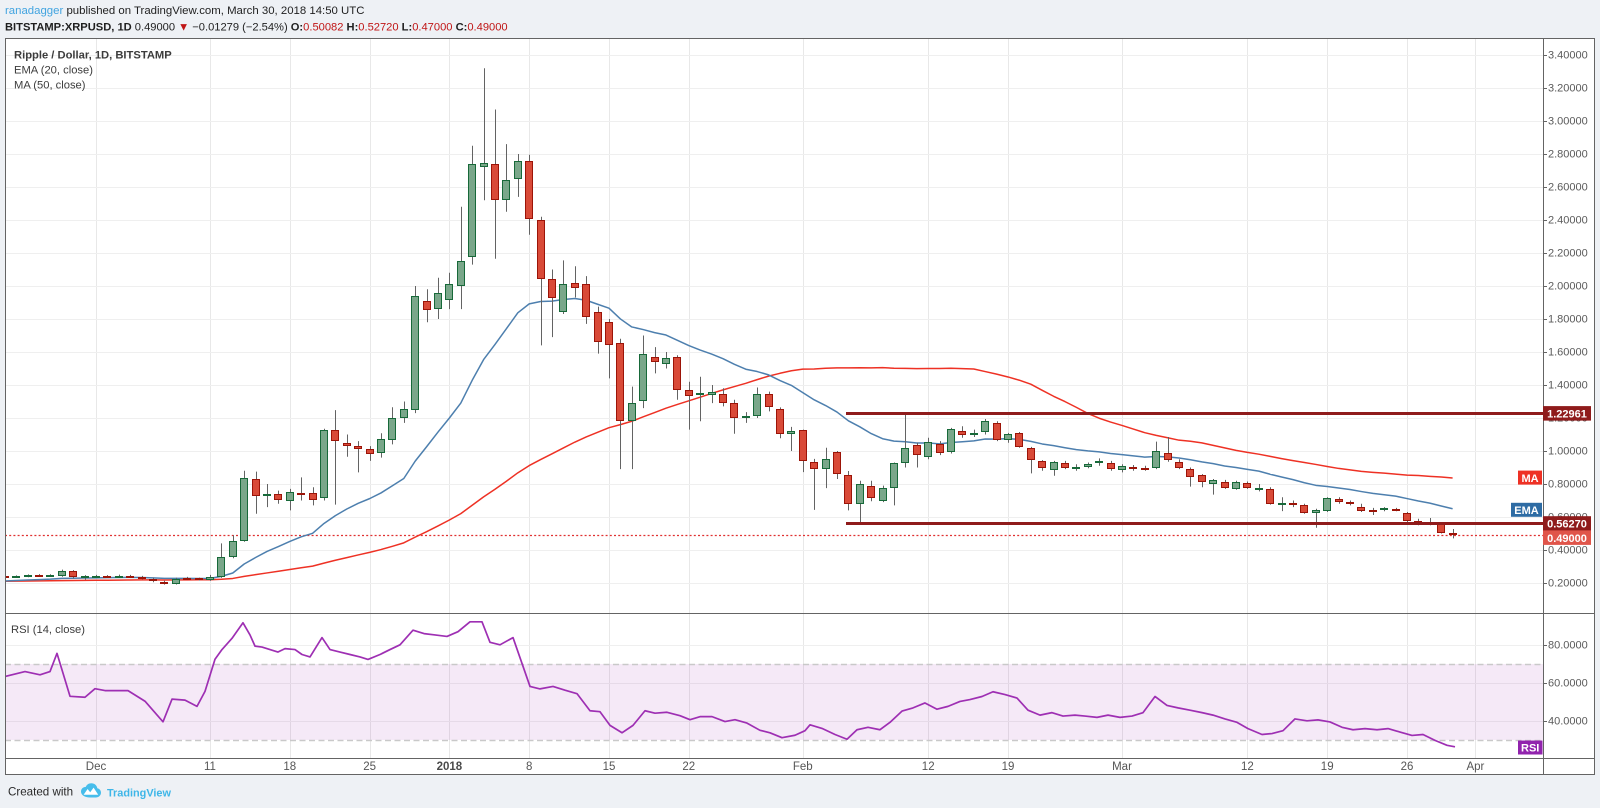 The width and height of the screenshot is (1600, 808). Describe the element at coordinates (1529, 479) in the screenshot. I see `svg-text: MA` at that location.